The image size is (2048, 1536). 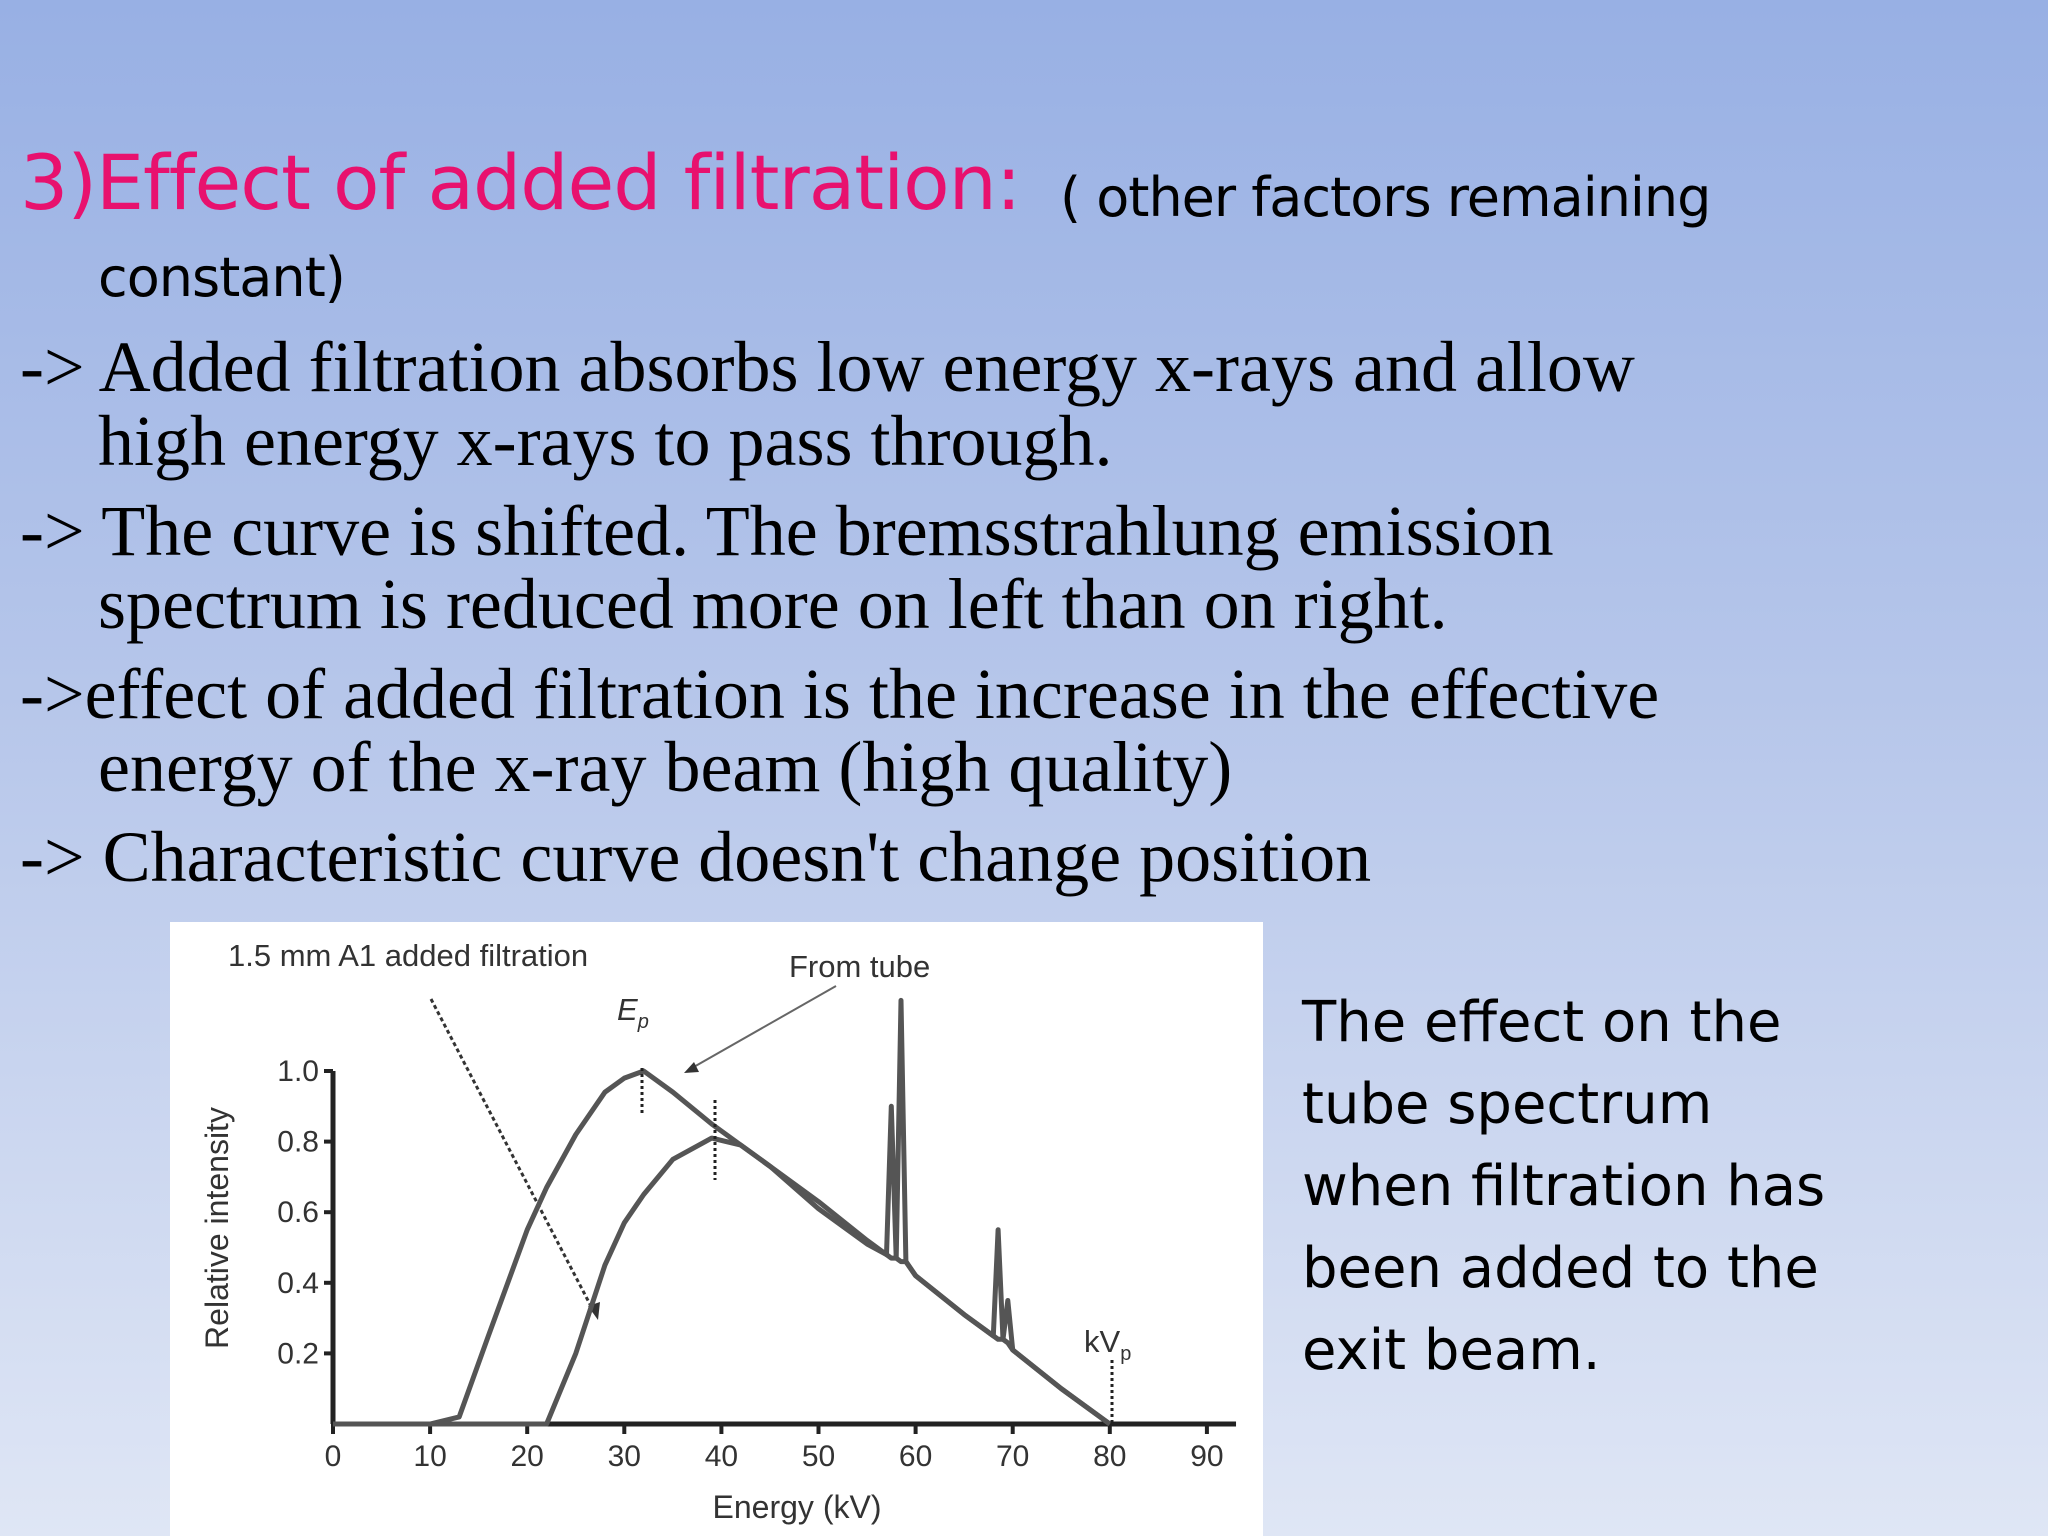 I want to click on x-tick-label: 70, so click(x=1012, y=1456).